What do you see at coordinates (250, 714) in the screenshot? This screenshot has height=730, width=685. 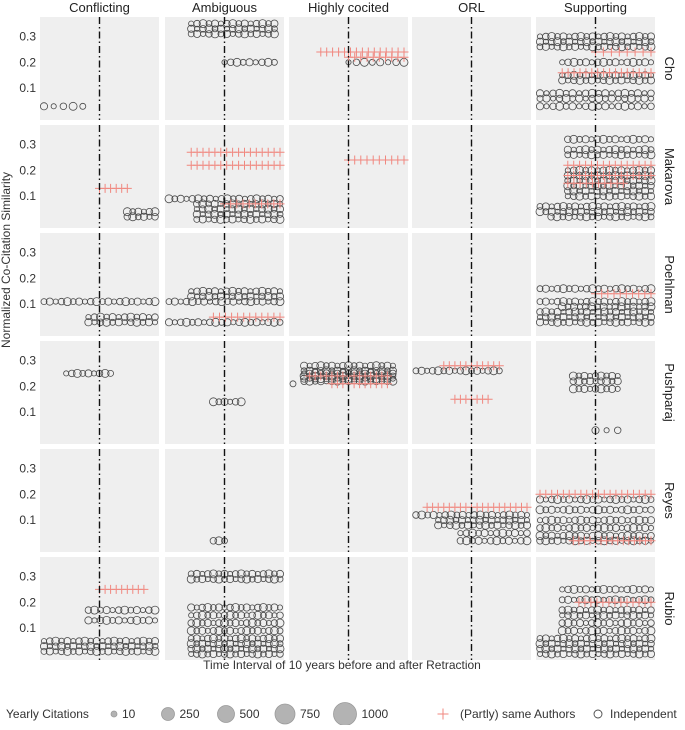 I see `legend-size-label: 500` at bounding box center [250, 714].